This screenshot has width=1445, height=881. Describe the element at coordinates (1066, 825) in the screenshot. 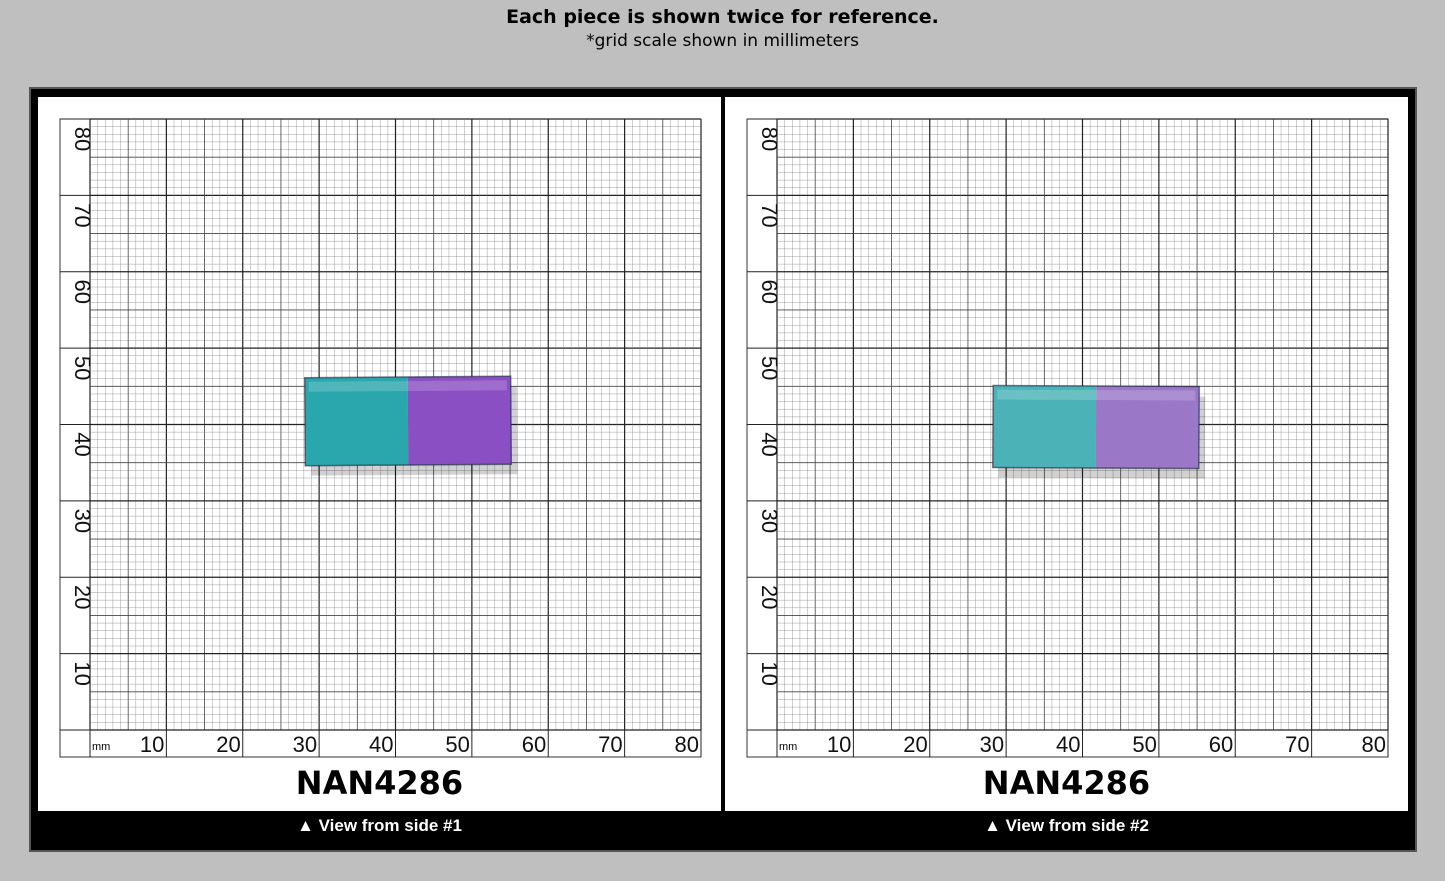

I see `caption-side-2: ▲ View from side #2` at that location.